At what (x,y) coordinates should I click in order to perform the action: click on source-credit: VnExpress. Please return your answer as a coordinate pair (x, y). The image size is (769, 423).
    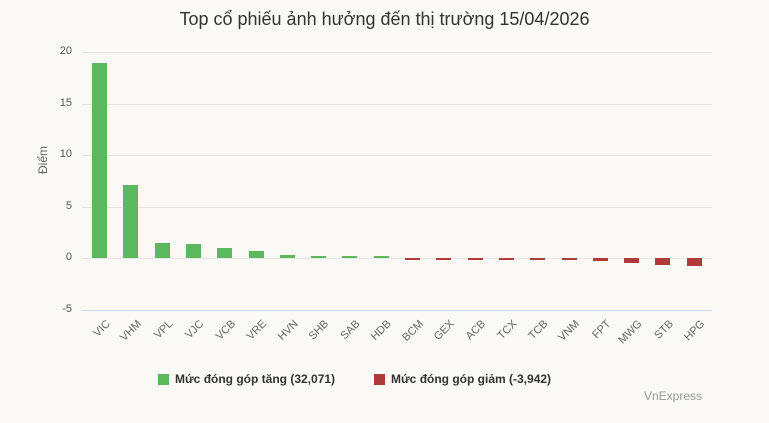
    Looking at the image, I should click on (672, 396).